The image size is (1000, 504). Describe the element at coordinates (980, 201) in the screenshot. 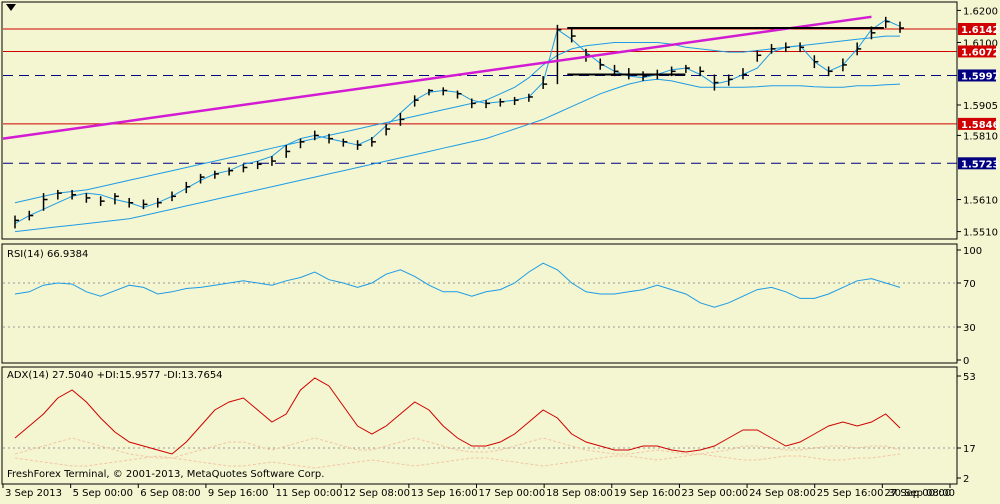

I see `price-tick-label: 1.5610` at that location.